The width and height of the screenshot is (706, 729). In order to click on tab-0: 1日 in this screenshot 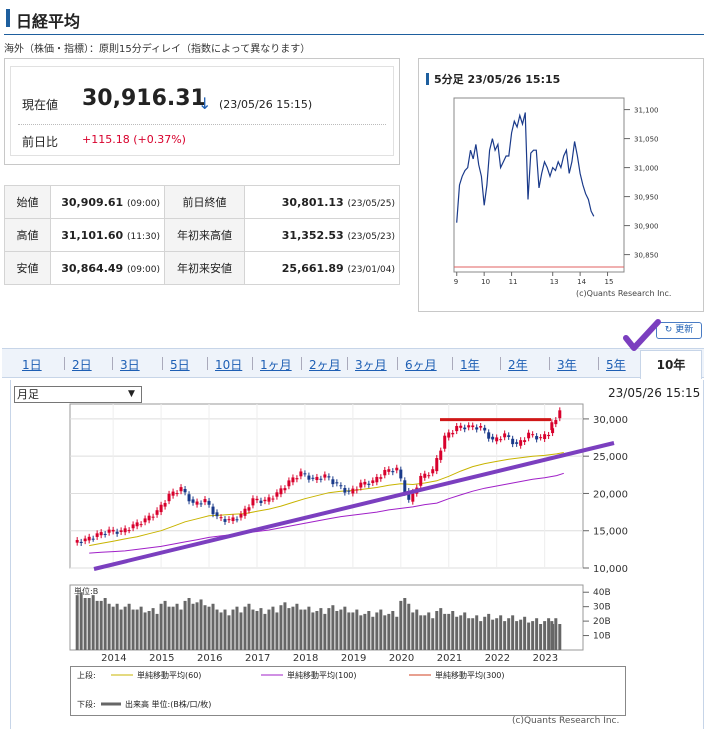, I will do `click(32, 365)`.